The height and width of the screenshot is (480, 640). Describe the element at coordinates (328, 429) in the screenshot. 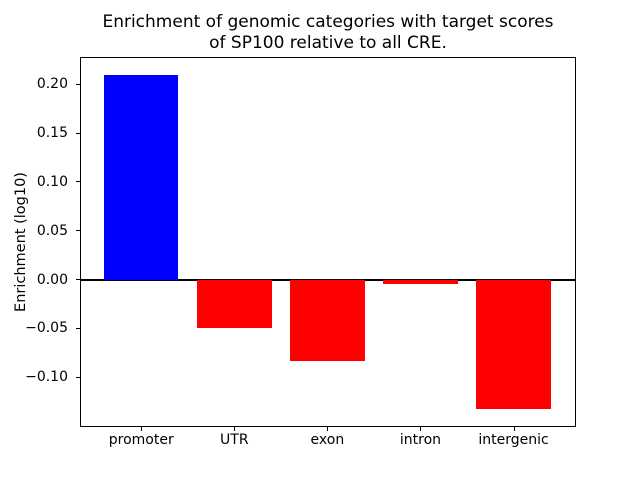

I see `x-tick-mark-exon` at that location.